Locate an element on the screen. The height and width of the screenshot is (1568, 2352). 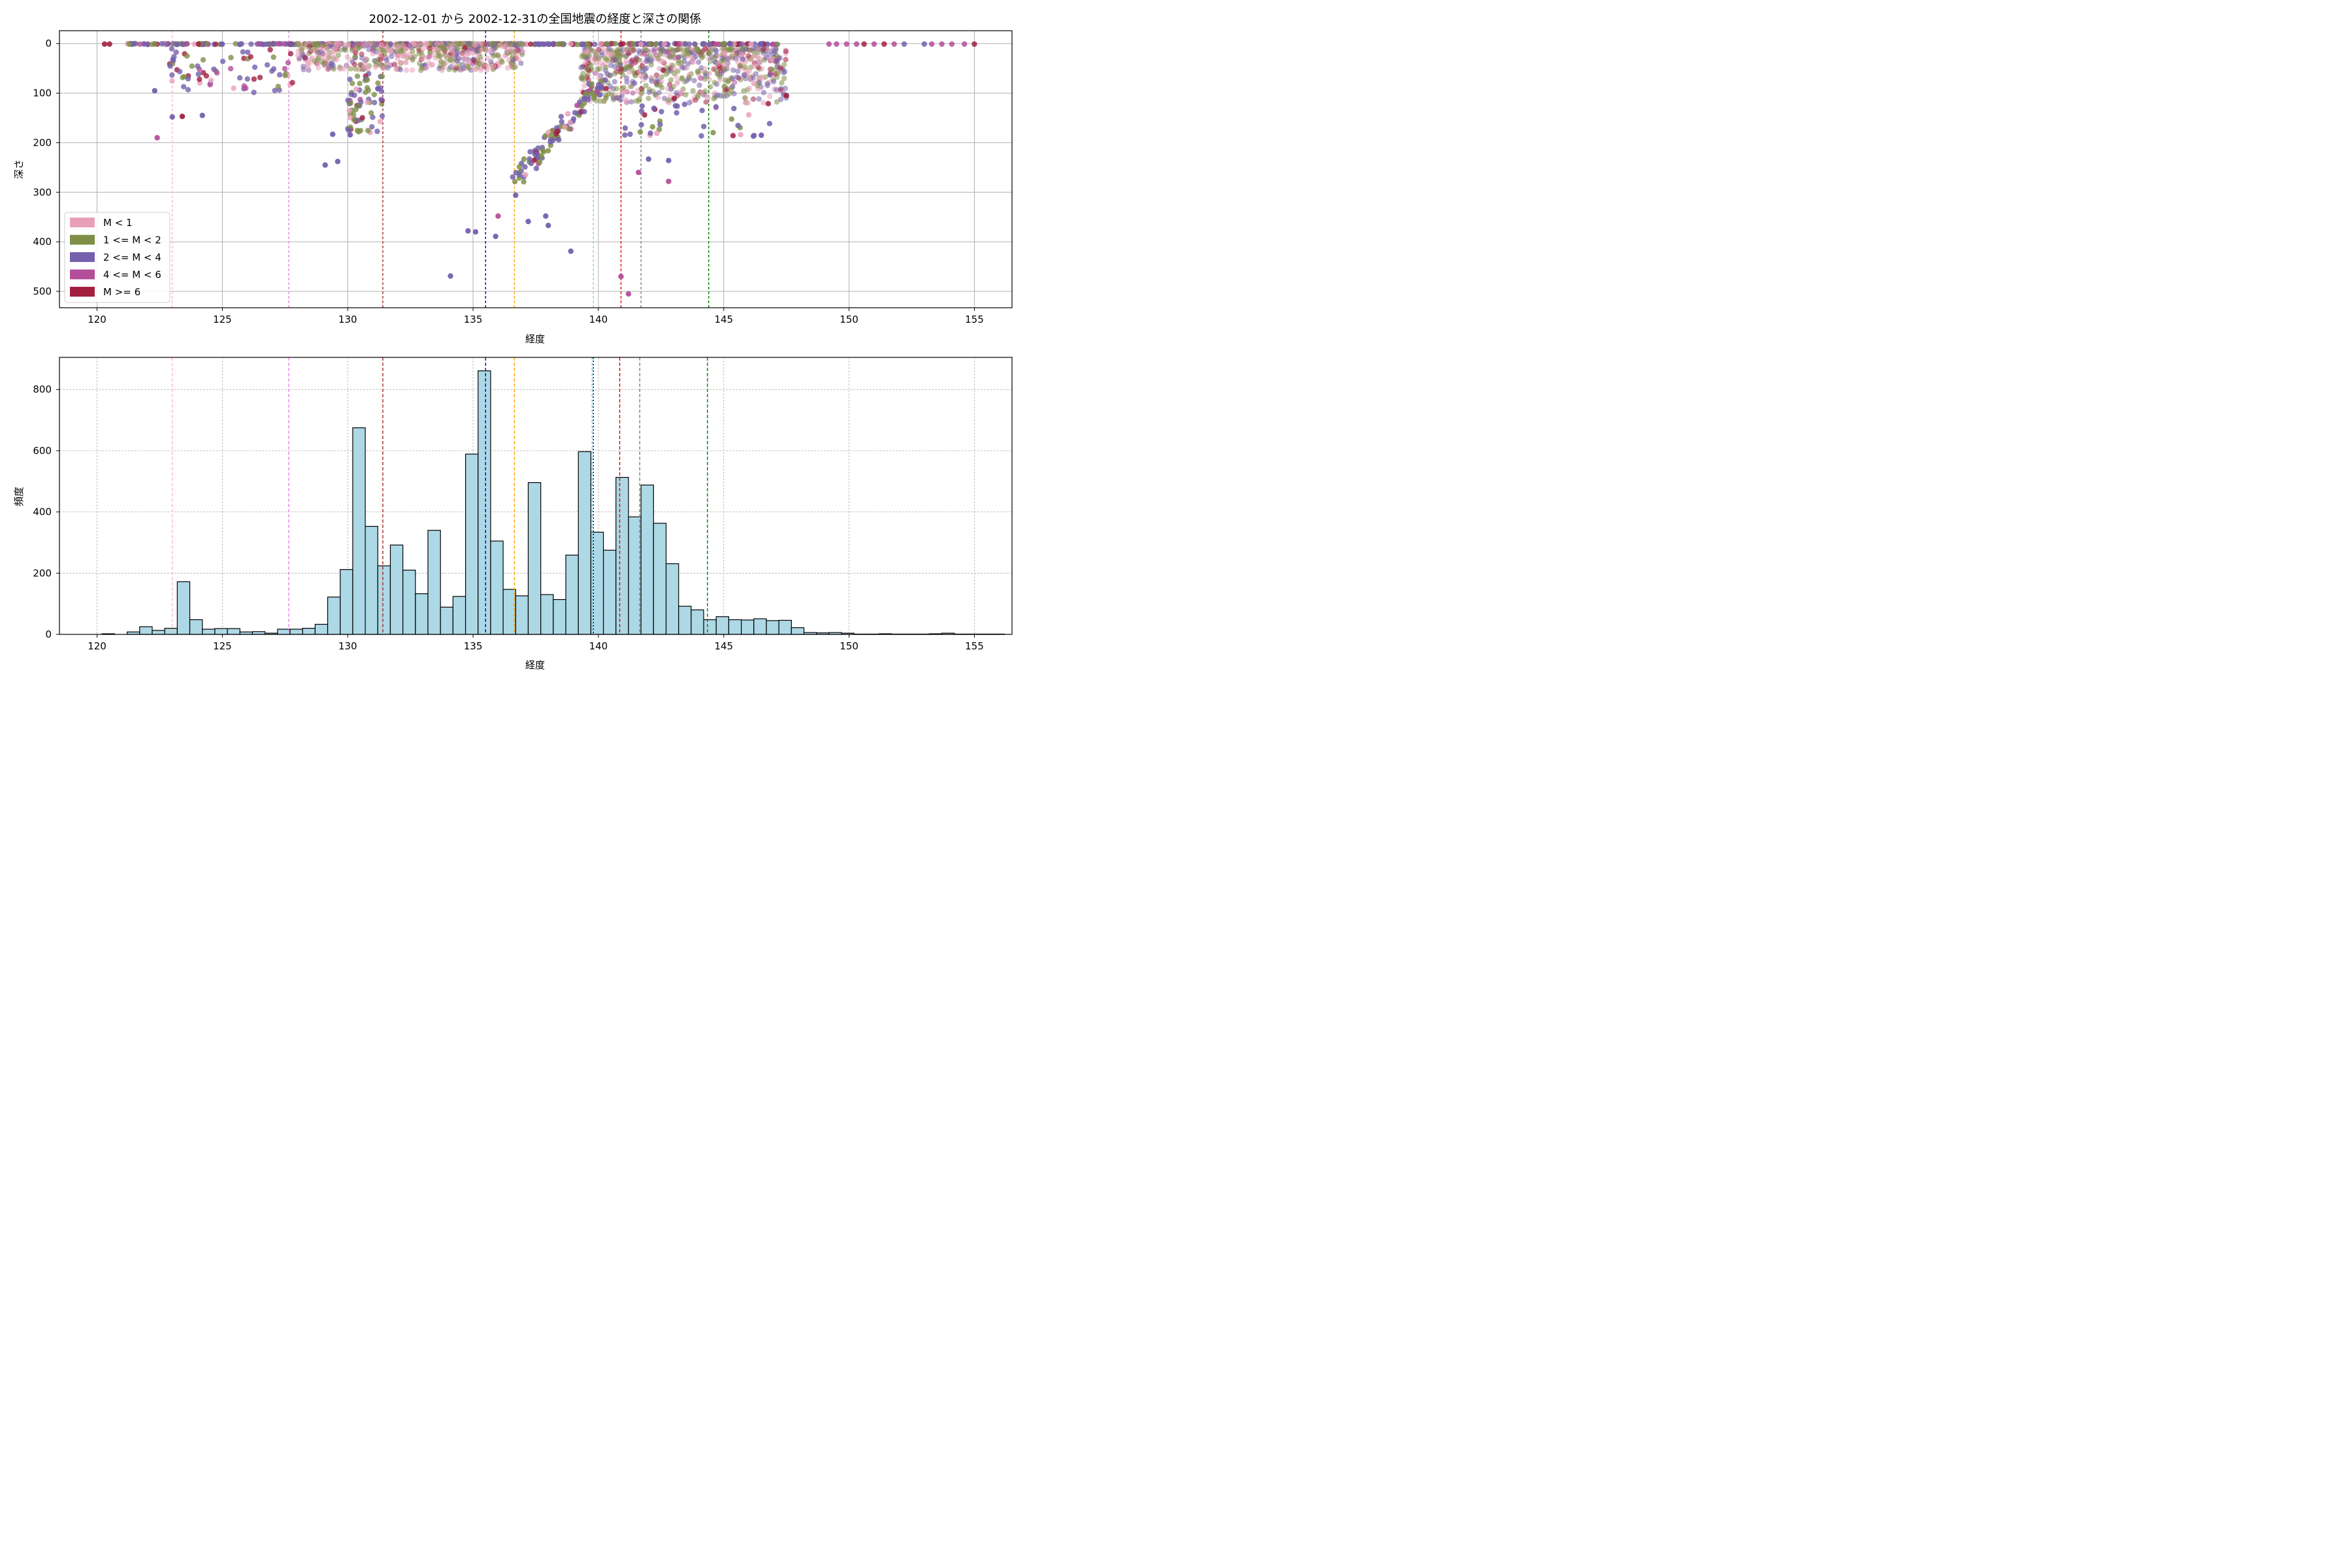
histogram-x-tick-label: 140 is located at coordinates (598, 646).